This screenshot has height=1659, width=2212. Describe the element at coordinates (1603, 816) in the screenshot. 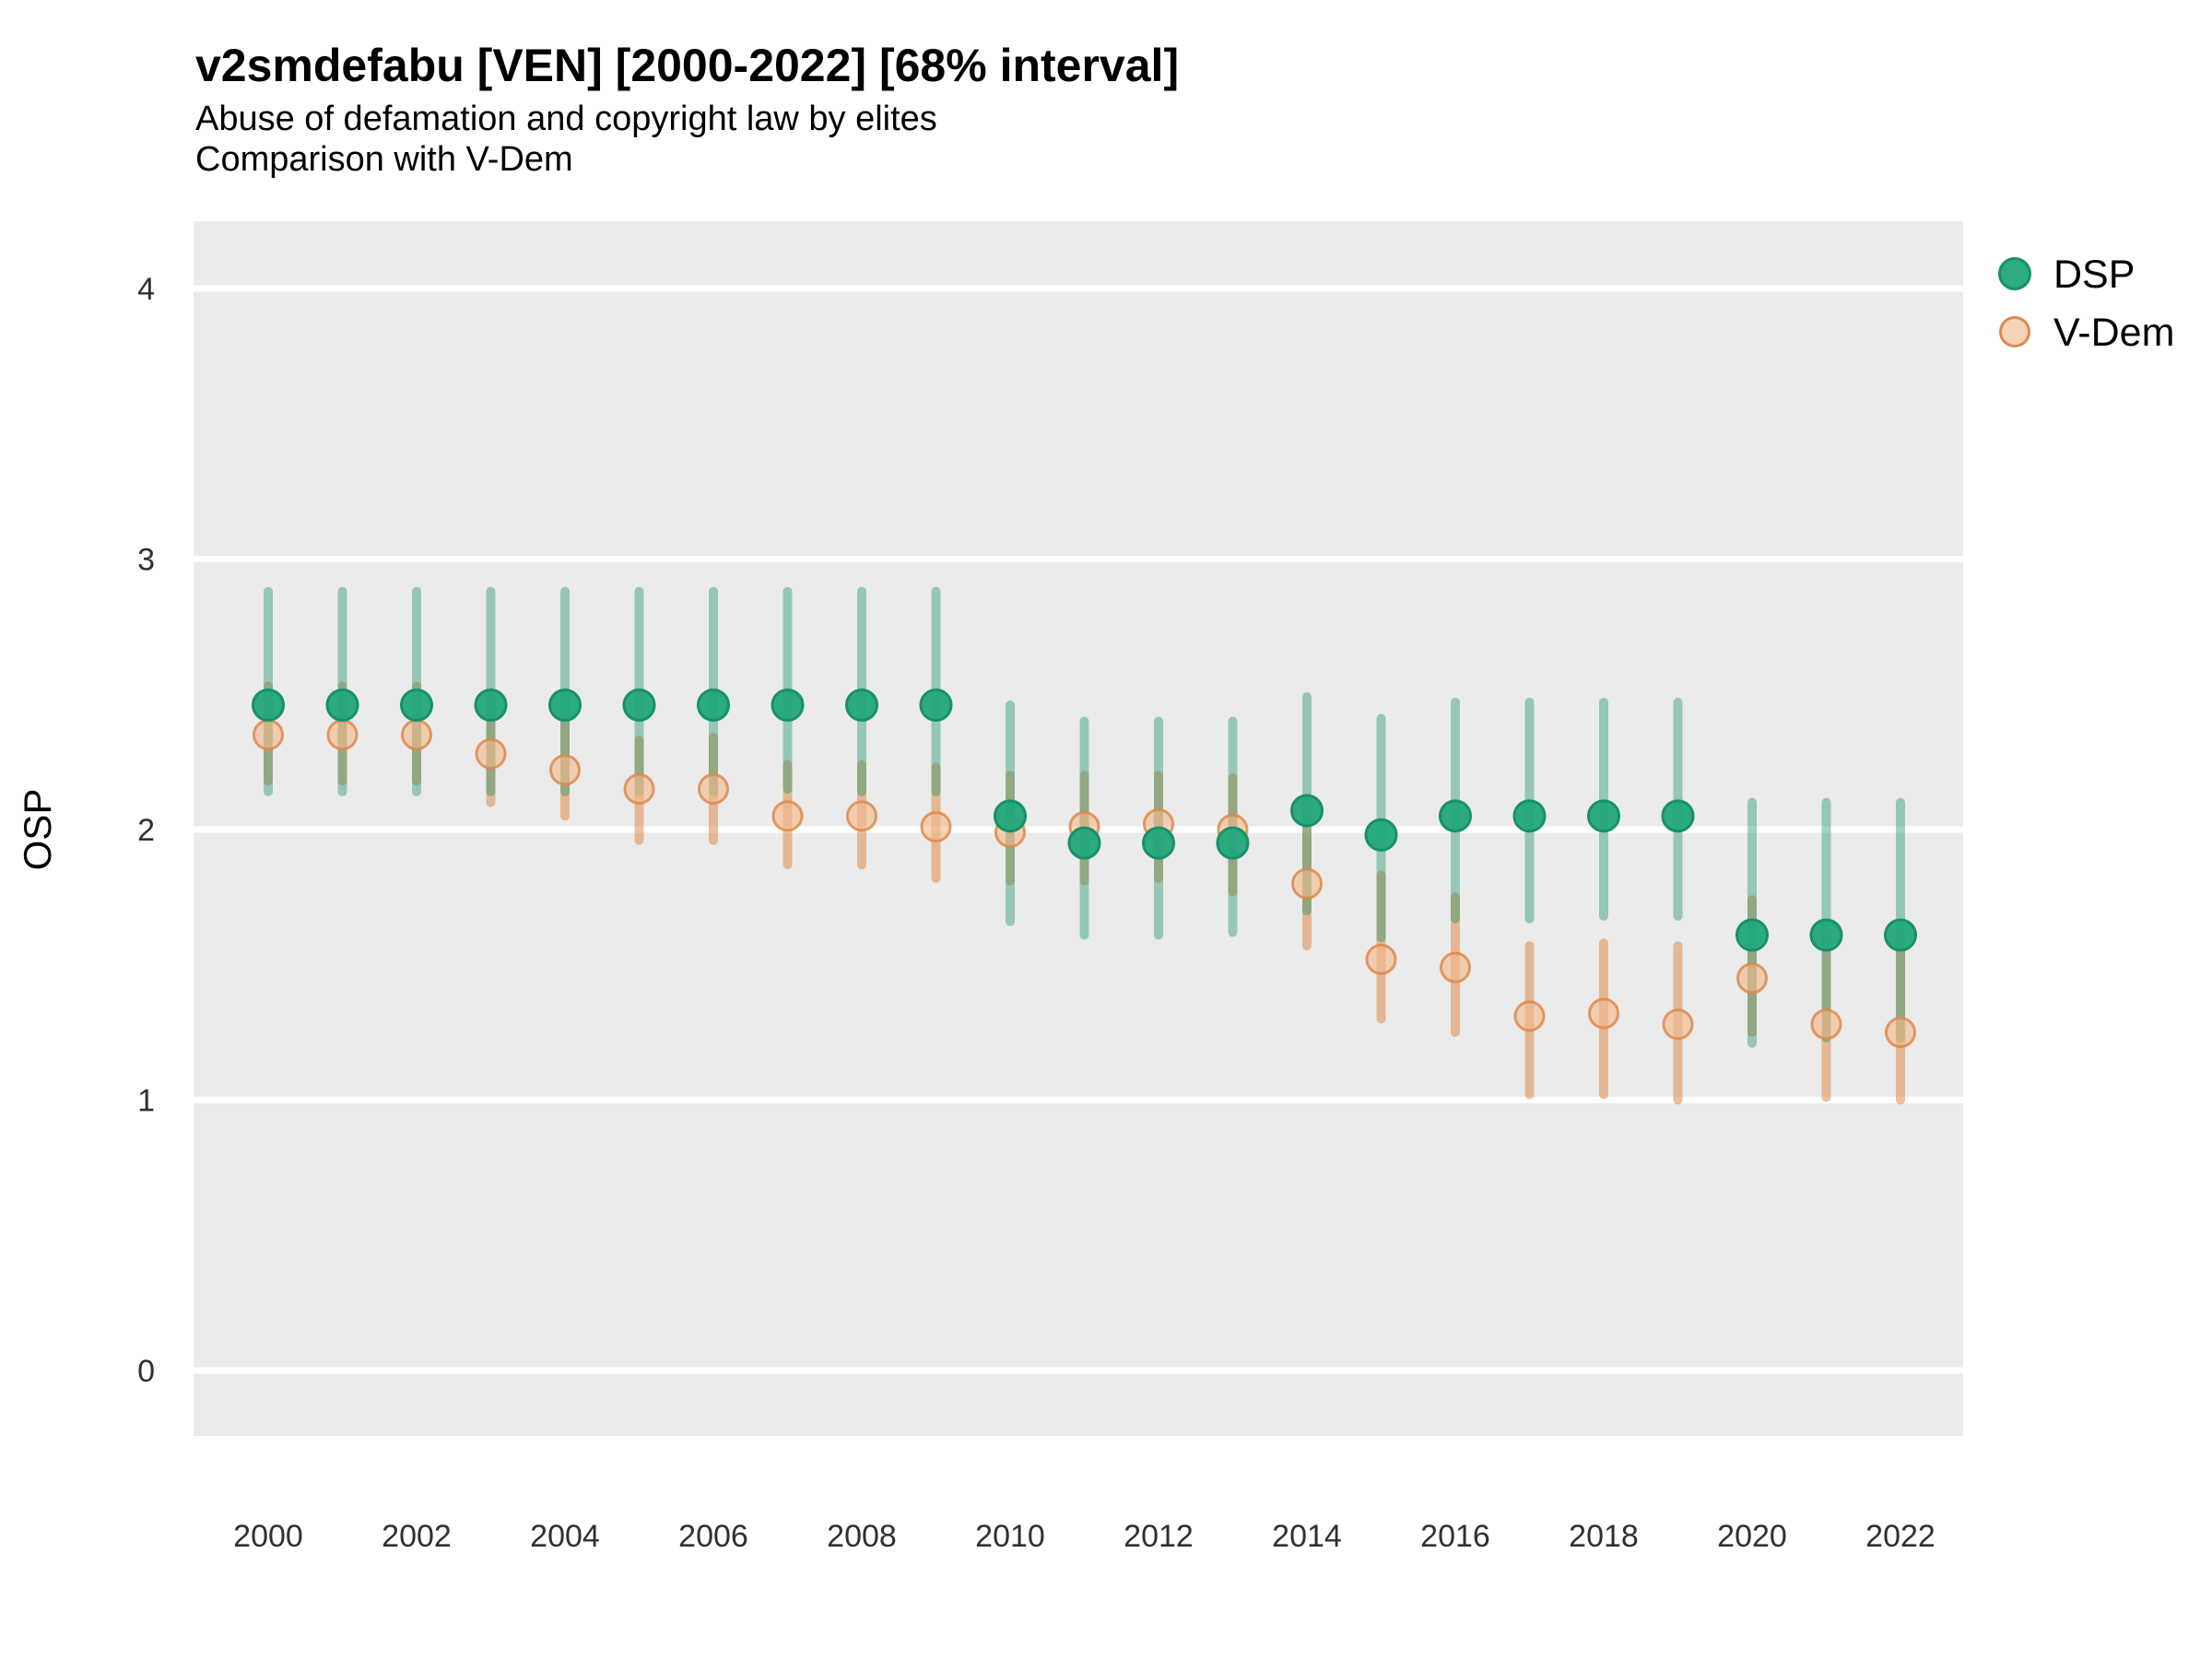

I see `dsp-point-2018` at that location.